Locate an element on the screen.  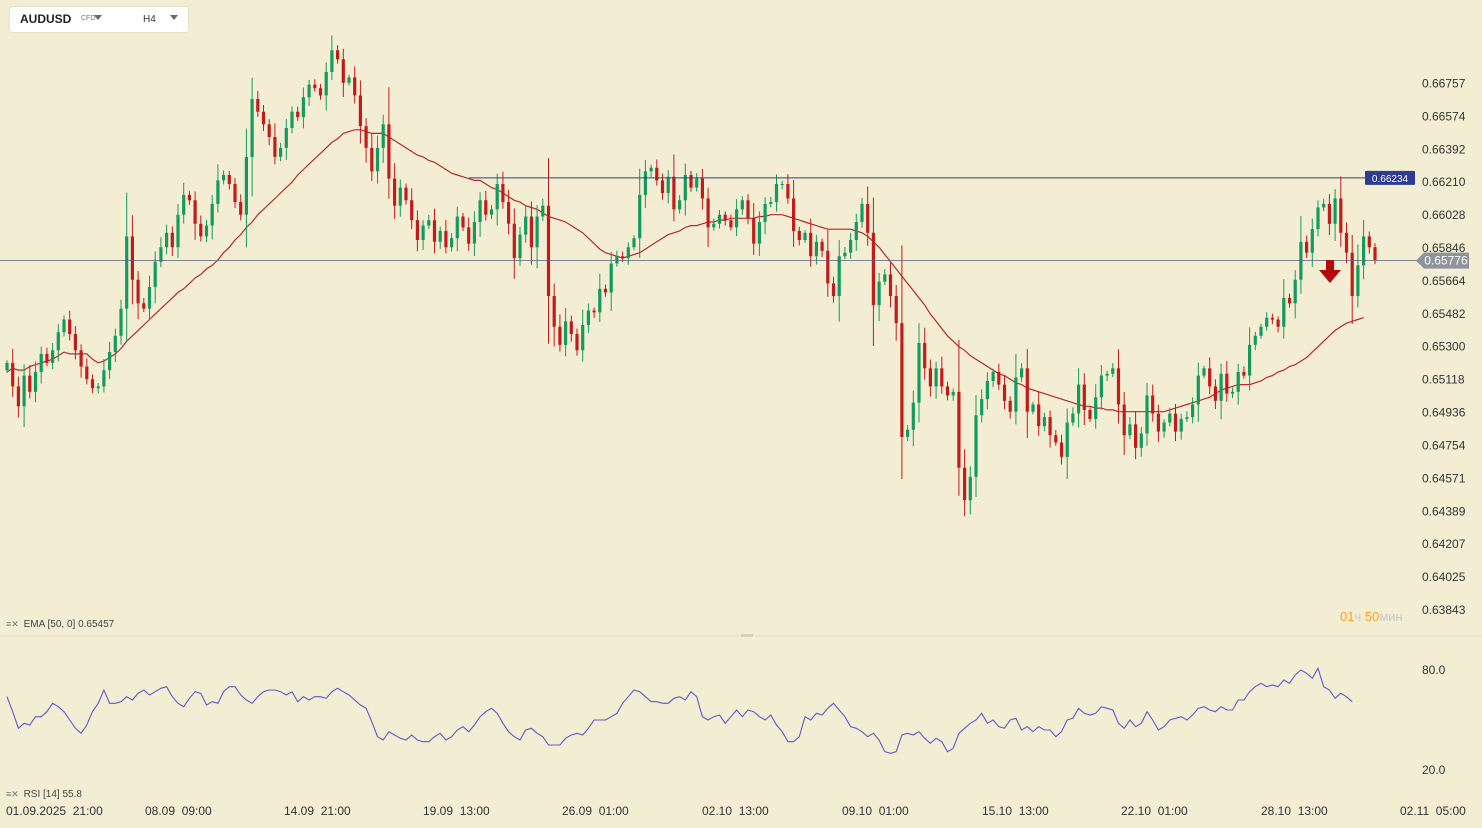
price-lines-layer: 0.66234 0.65776 is located at coordinates (734, 219).